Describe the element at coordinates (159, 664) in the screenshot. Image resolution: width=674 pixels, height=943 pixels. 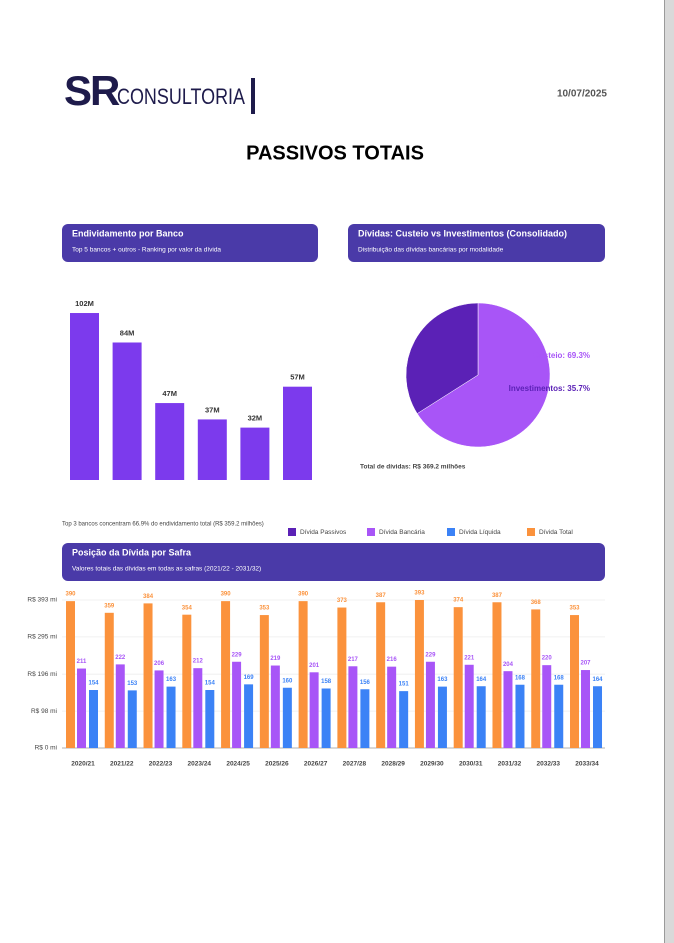
I see `bar-value-label: 206` at that location.